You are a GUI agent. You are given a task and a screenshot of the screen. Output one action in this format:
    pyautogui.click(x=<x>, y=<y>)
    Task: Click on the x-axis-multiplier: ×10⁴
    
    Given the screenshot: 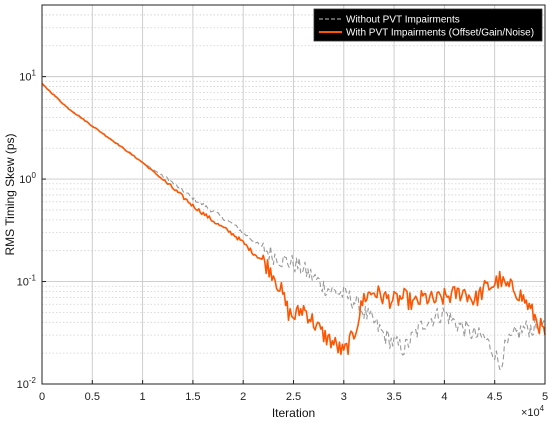 What is the action you would take?
    pyautogui.click(x=533, y=411)
    